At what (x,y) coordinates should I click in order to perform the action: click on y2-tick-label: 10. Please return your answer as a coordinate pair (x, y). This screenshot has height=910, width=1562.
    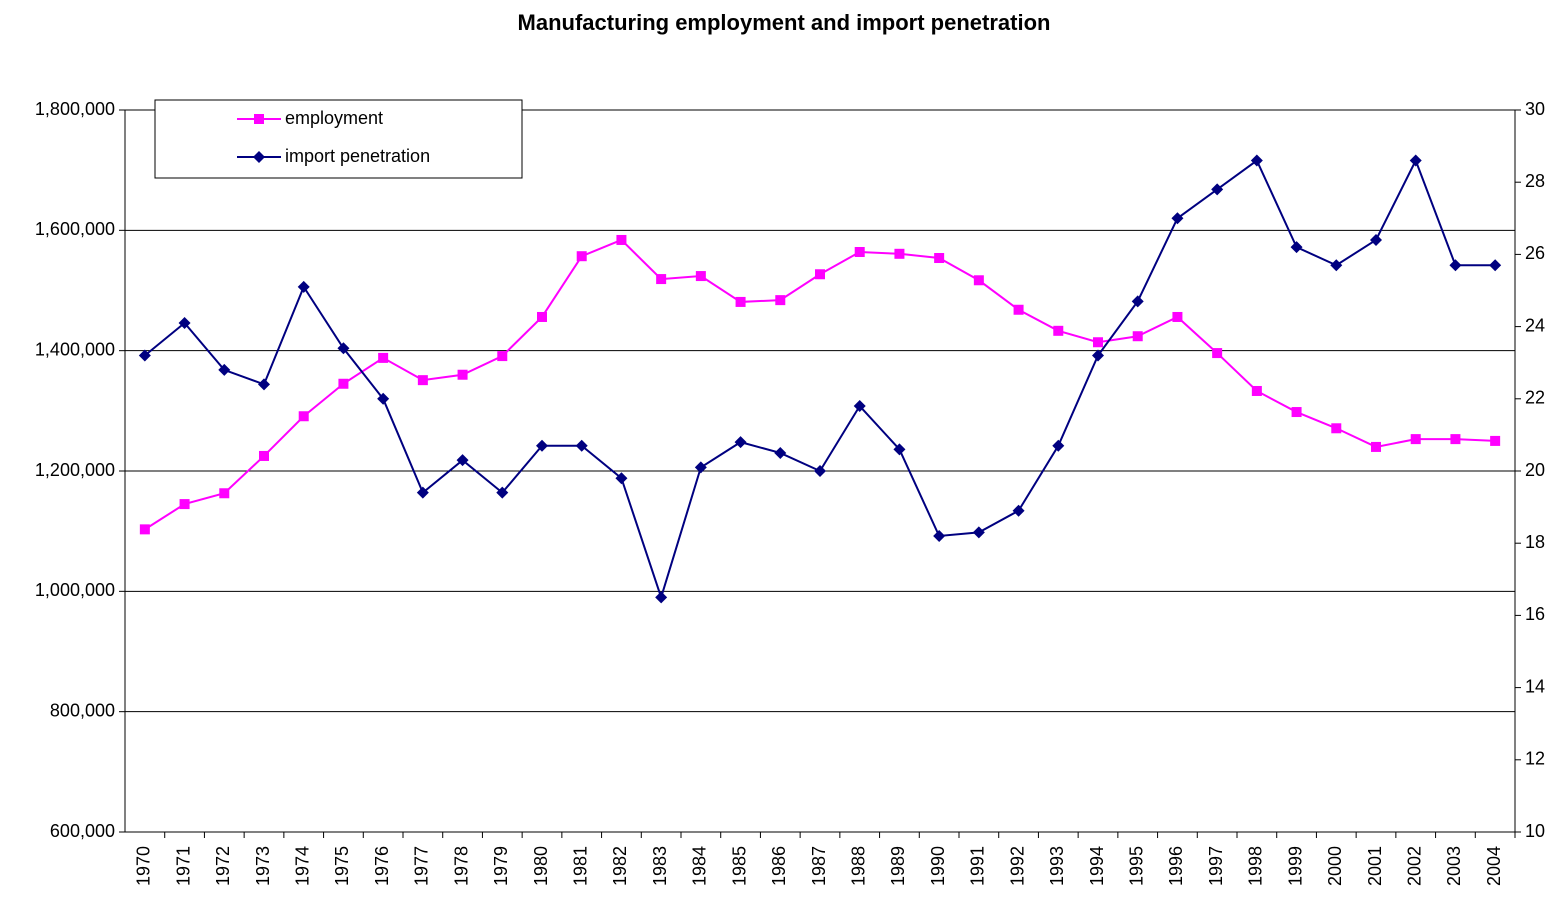
    Looking at the image, I should click on (1535, 831).